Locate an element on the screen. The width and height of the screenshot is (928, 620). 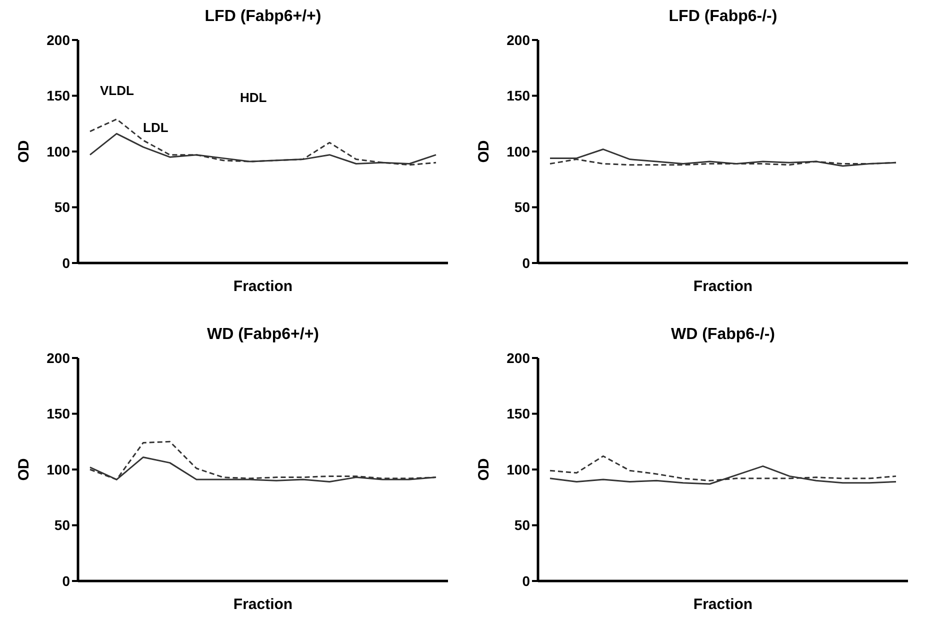
chart-title: WD (Fabp6-/-) is located at coordinates (723, 335).